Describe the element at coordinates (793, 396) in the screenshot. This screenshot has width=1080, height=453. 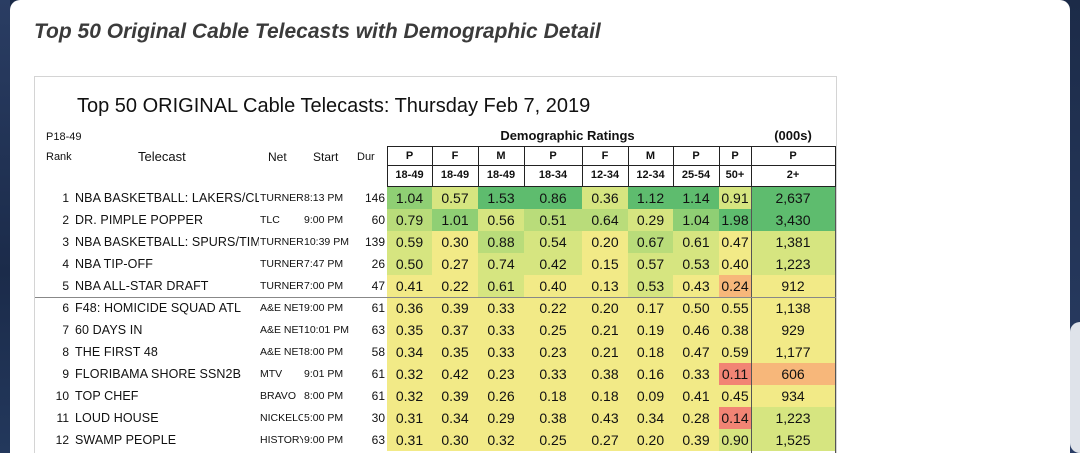
I see `rating-cell: 934` at that location.